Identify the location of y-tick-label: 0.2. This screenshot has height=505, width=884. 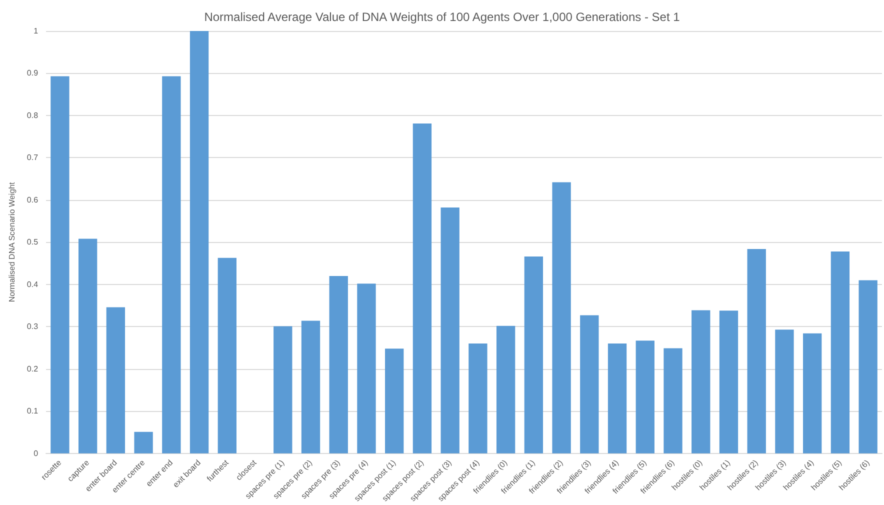
(32, 369).